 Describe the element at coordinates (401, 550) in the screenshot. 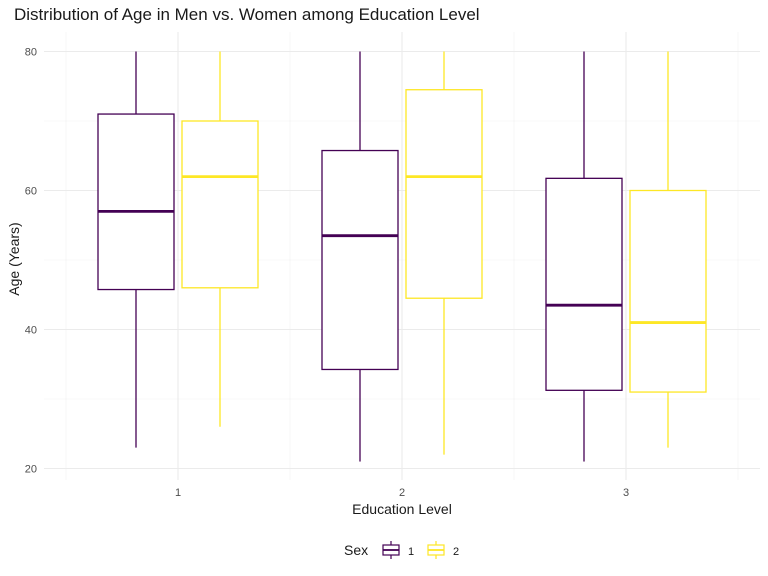

I see `legend: Sex 1 2` at that location.